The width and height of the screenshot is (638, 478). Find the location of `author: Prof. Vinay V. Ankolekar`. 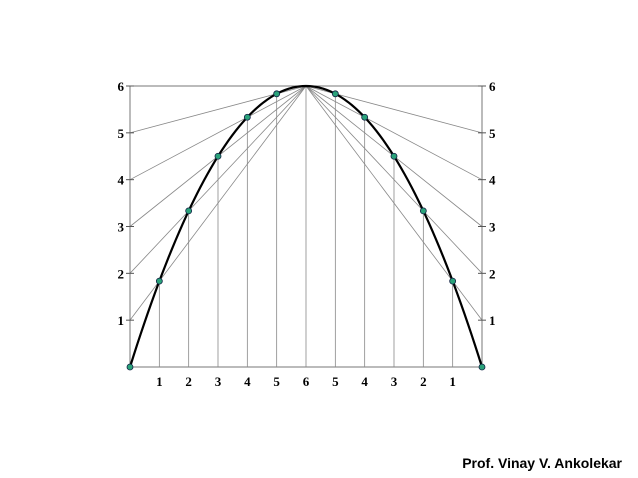

author: Prof. Vinay V. Ankolekar is located at coordinates (542, 463).